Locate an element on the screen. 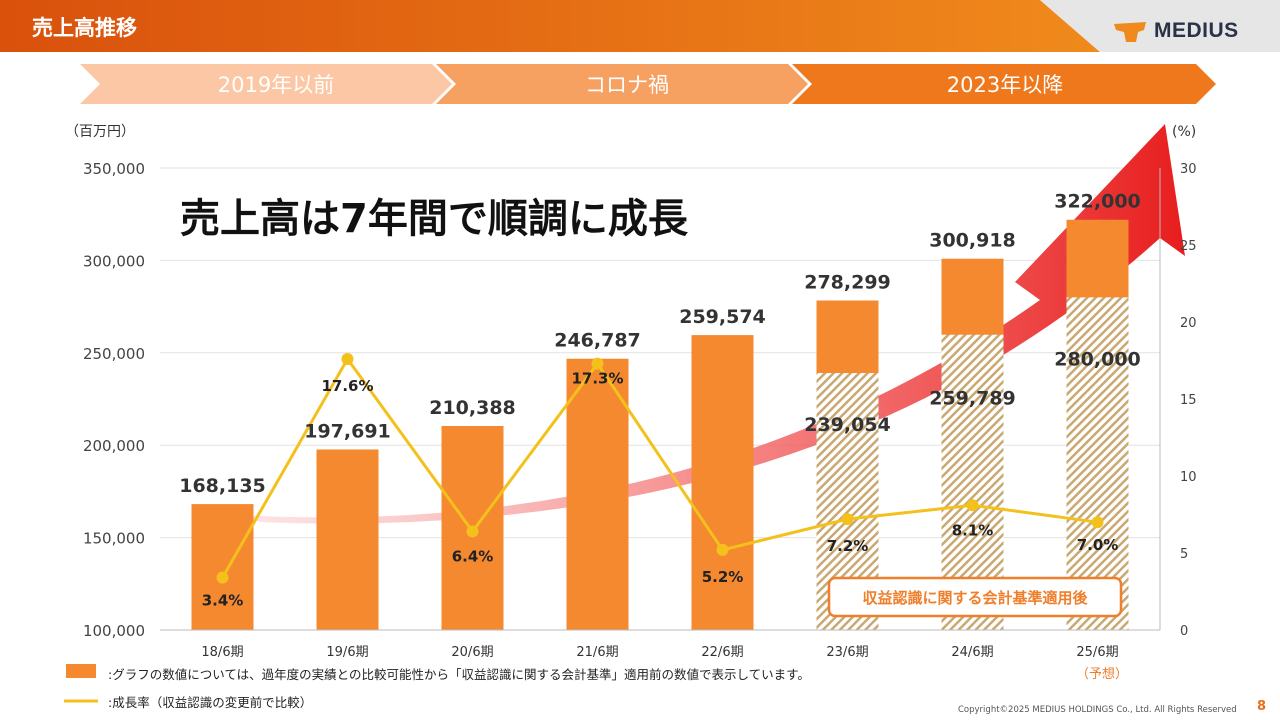  growth-rate-label: 7.2% is located at coordinates (848, 546).